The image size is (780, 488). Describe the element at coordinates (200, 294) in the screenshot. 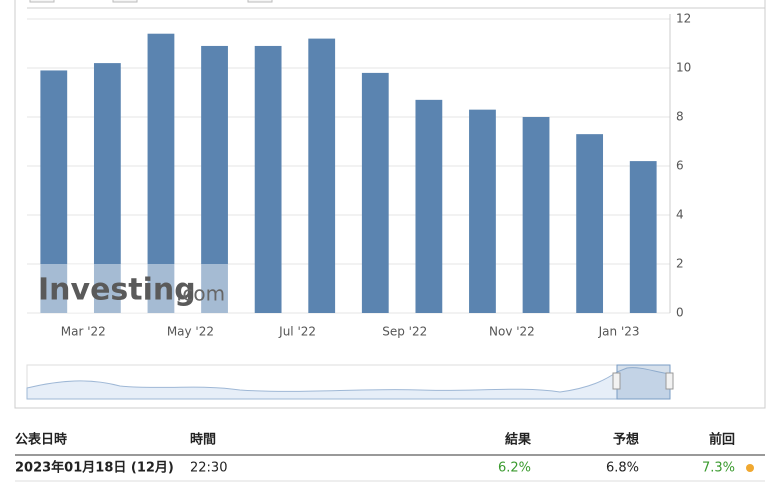

I see `watermark: .com` at that location.